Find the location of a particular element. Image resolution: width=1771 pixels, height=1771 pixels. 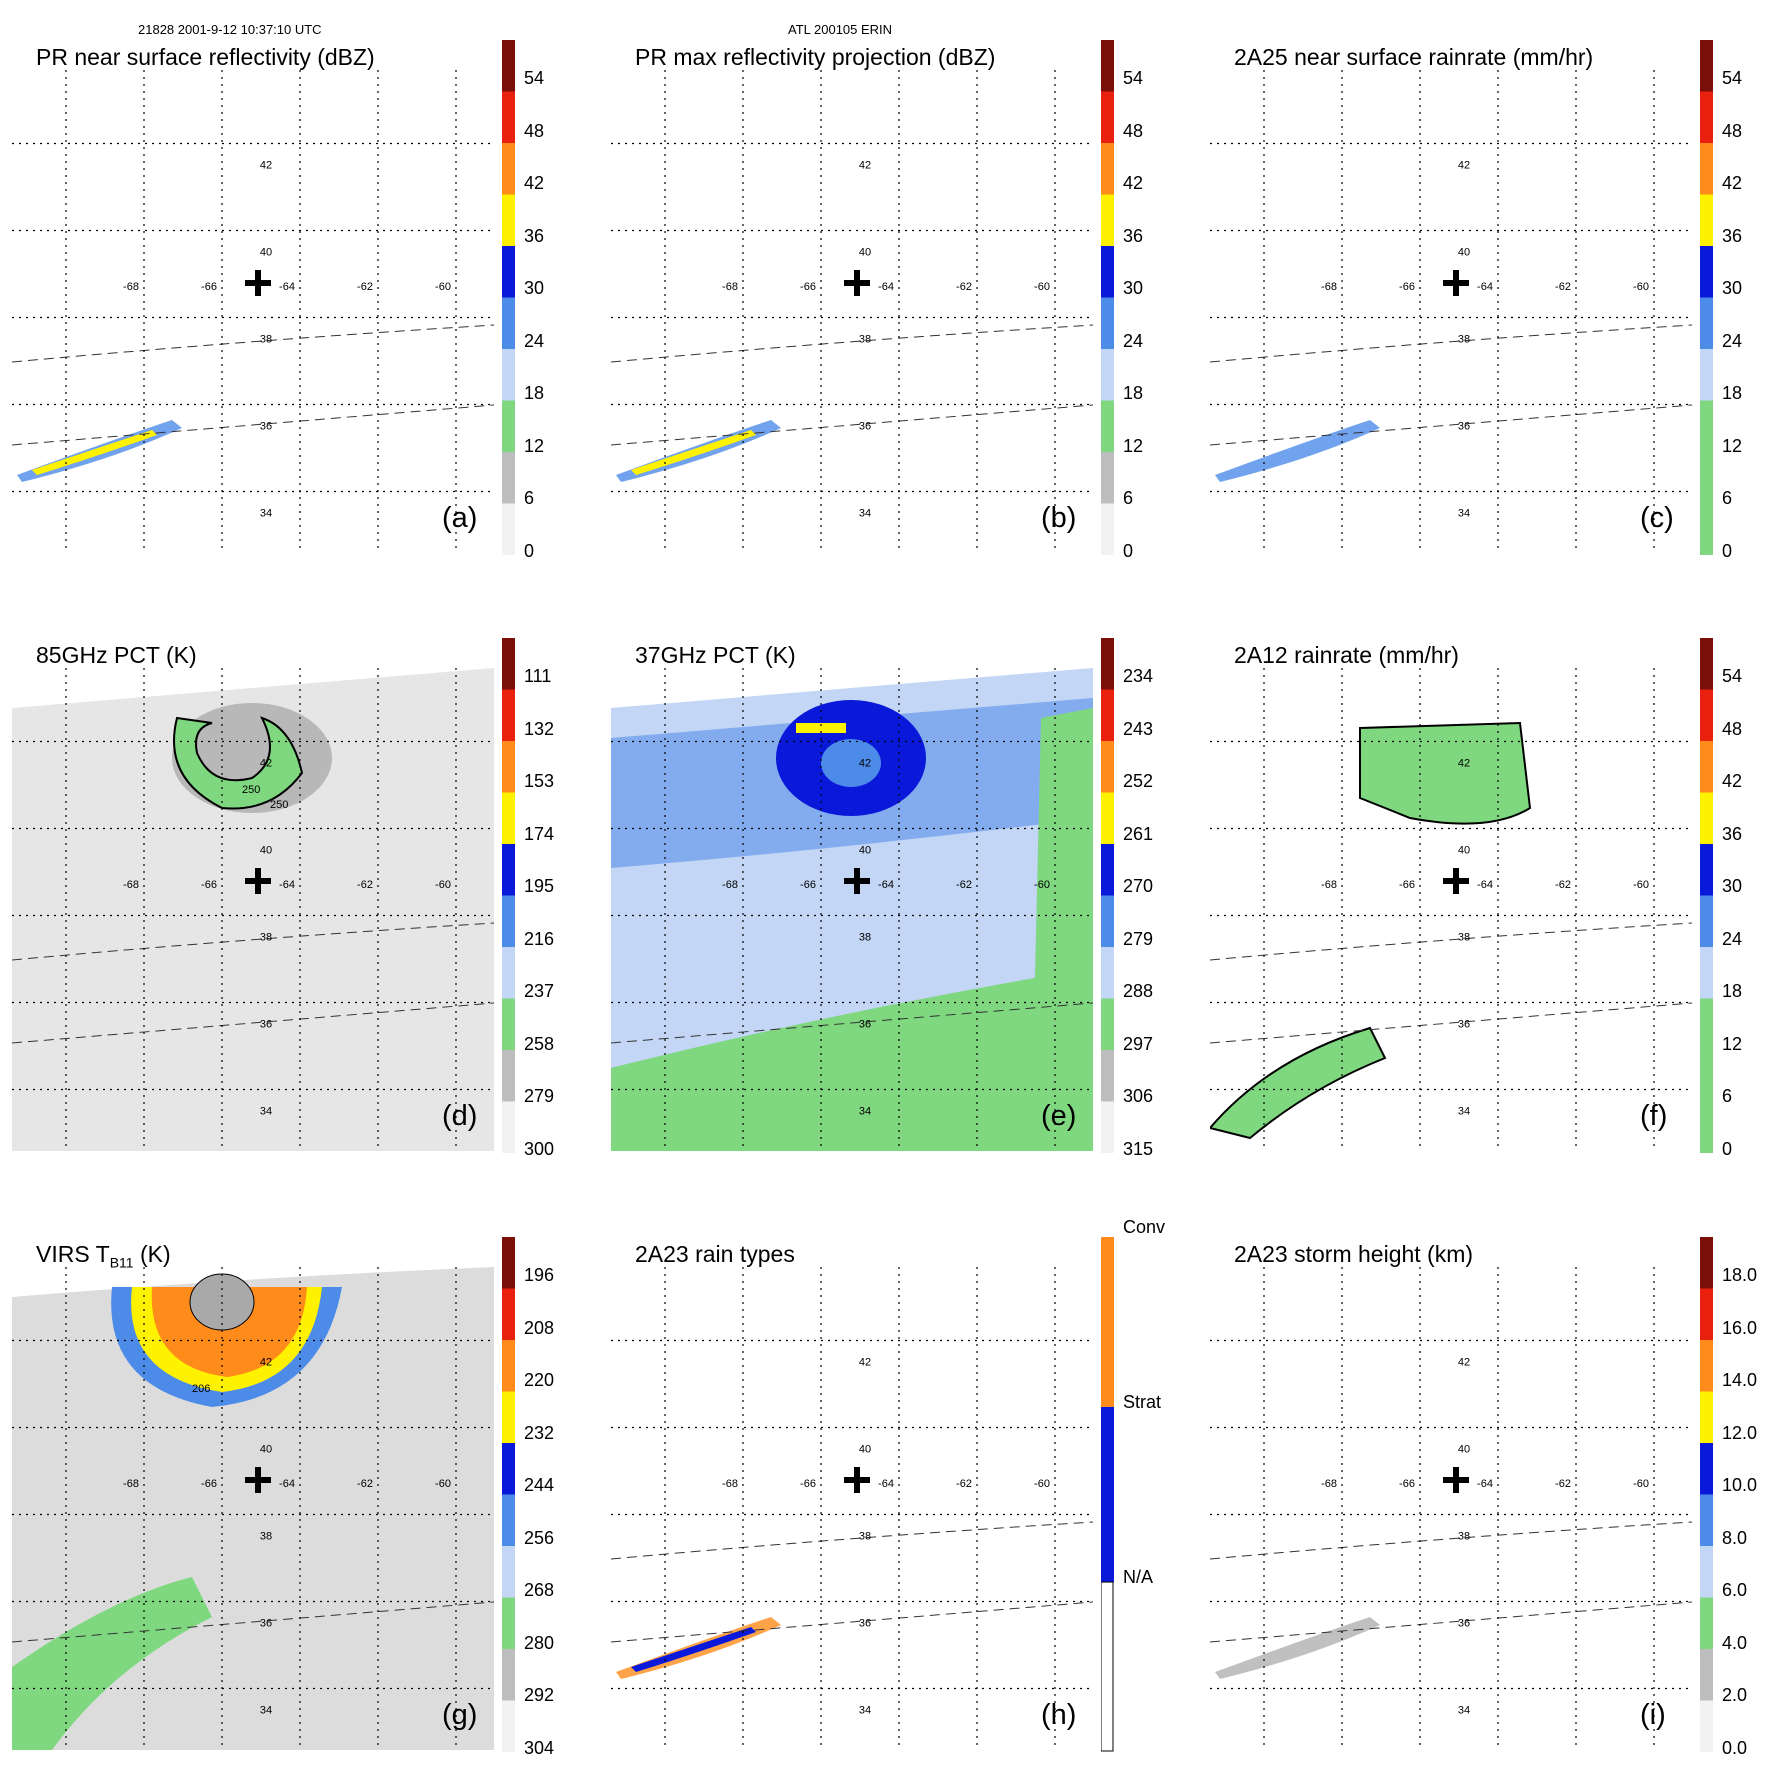

colorbar-tick-label: 216 is located at coordinates (539, 938).